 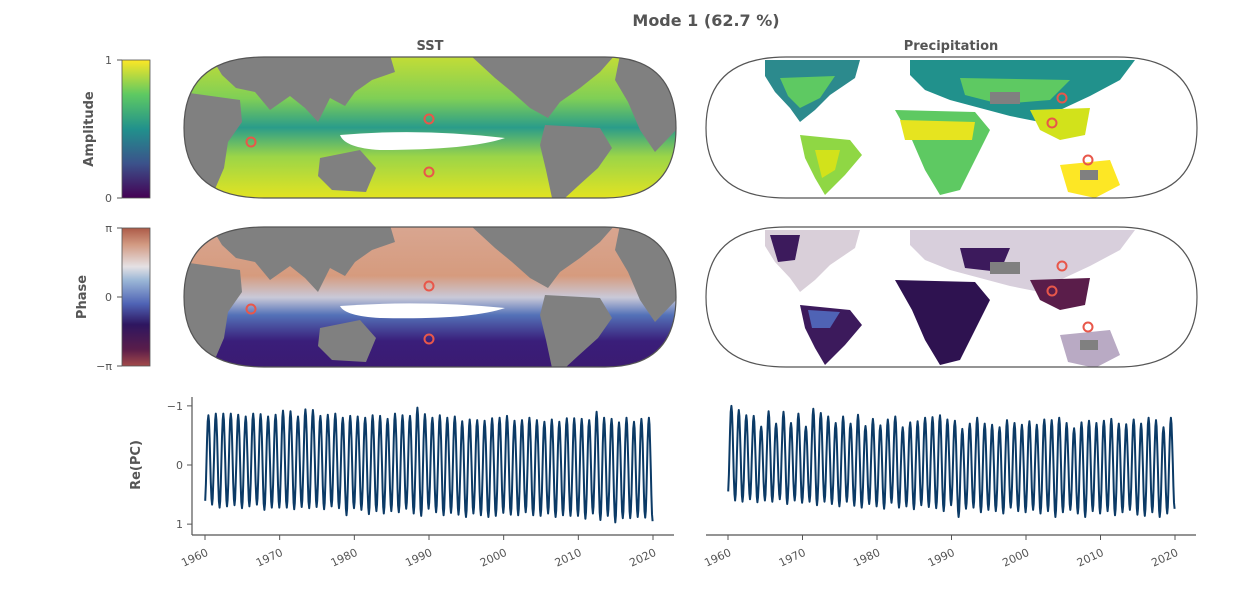 What do you see at coordinates (89, 129) in the screenshot?
I see `amplitude-label: Amplitude` at bounding box center [89, 129].